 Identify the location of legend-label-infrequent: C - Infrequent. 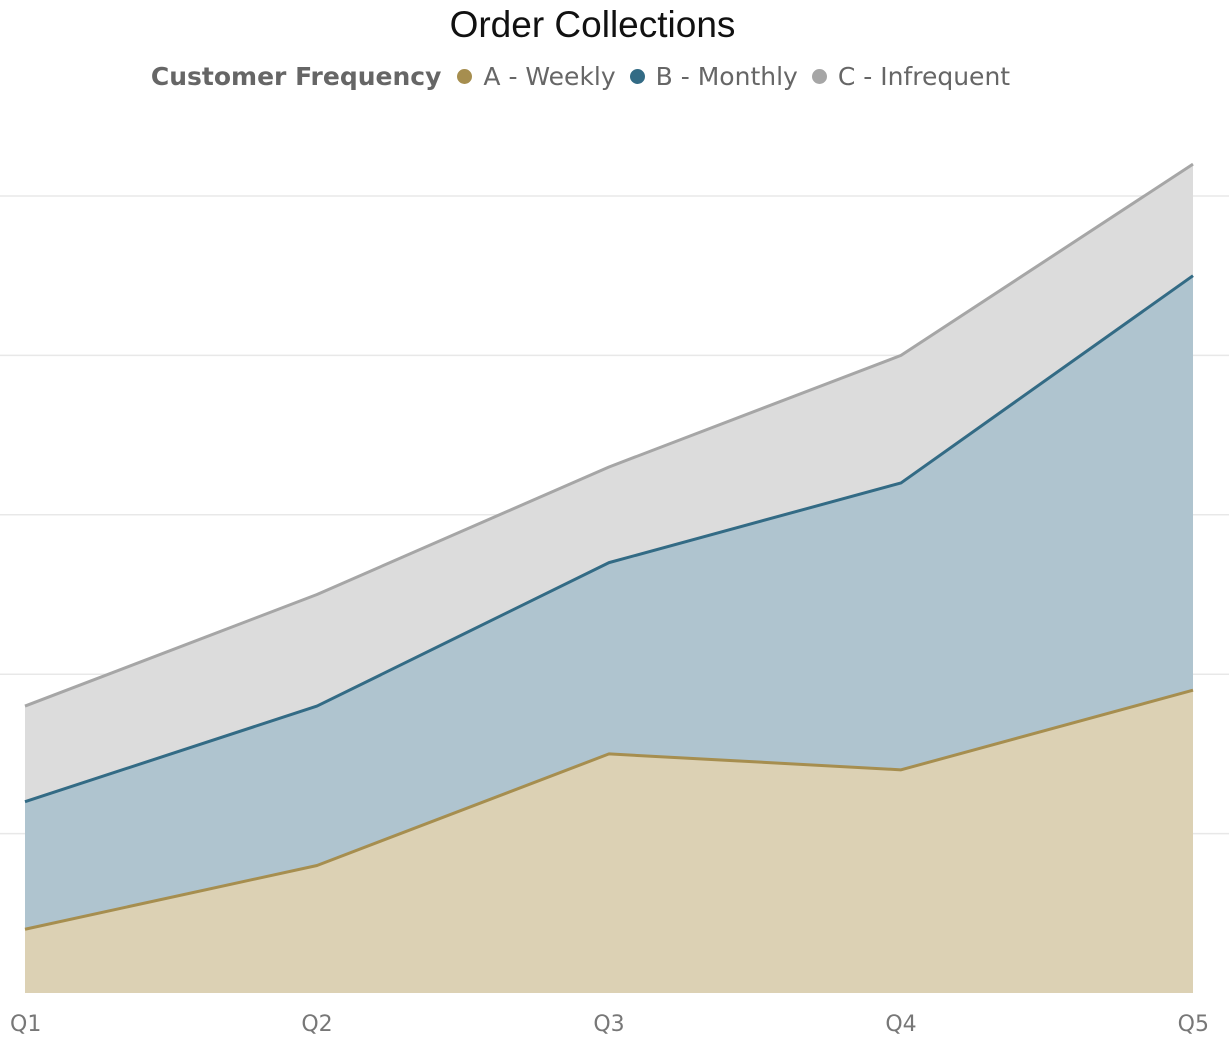
(924, 76).